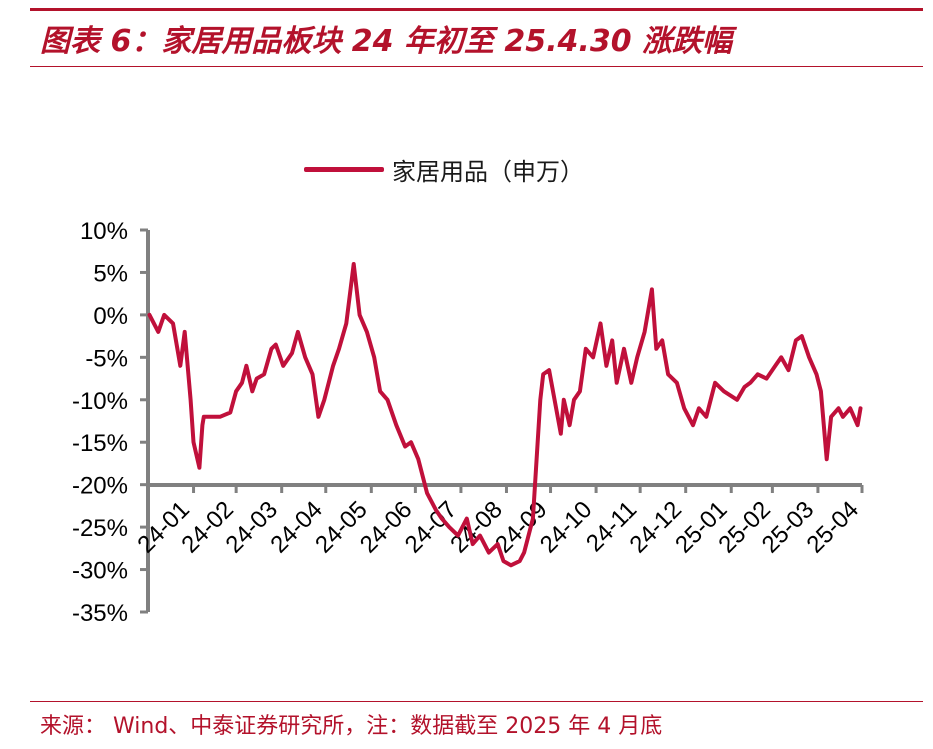  I want to click on source-note: 来源： Wind、中泰证券研究所，注：数据截至 2025 年 4 月底, so click(351, 726).